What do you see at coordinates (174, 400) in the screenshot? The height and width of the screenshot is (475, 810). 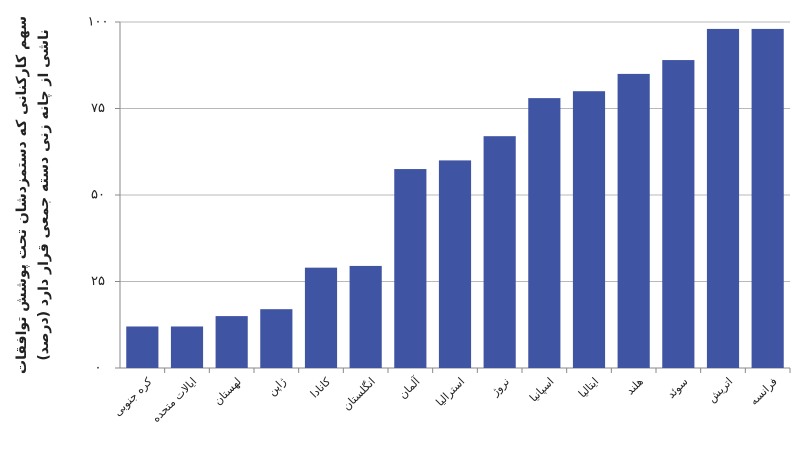 I see `x-tick-label: ایالات متحده` at bounding box center [174, 400].